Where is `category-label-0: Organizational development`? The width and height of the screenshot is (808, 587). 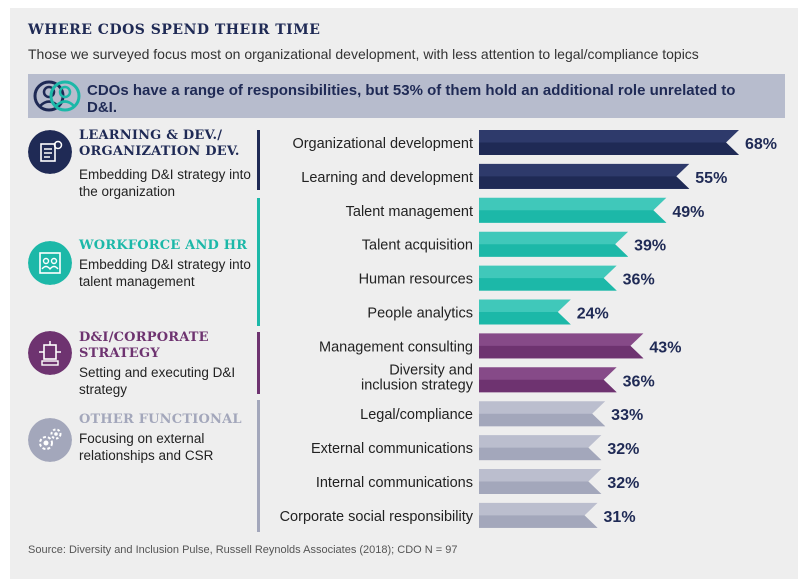
category-label-0: Organizational development is located at coordinates (382, 144).